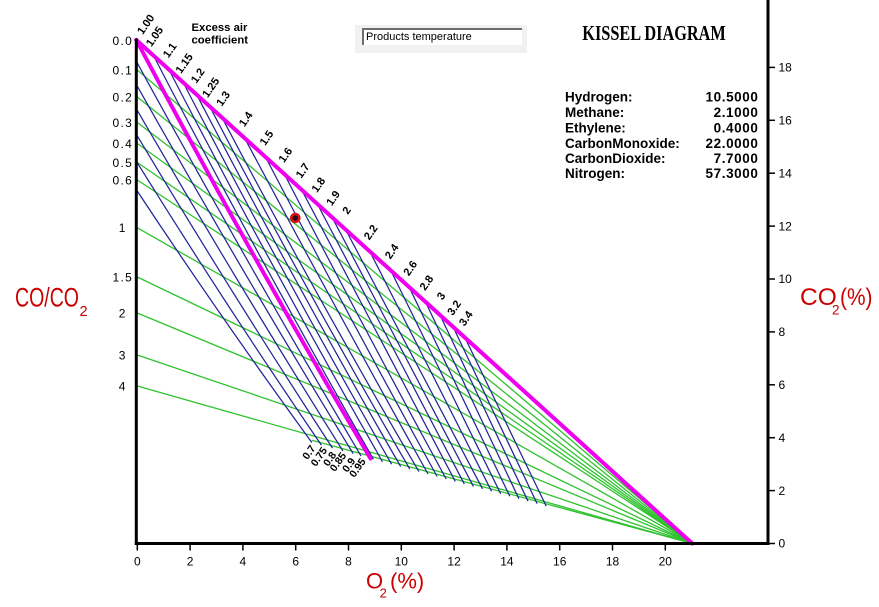 The width and height of the screenshot is (879, 607). Describe the element at coordinates (123, 123) in the screenshot. I see `svg-text: 0.3` at that location.